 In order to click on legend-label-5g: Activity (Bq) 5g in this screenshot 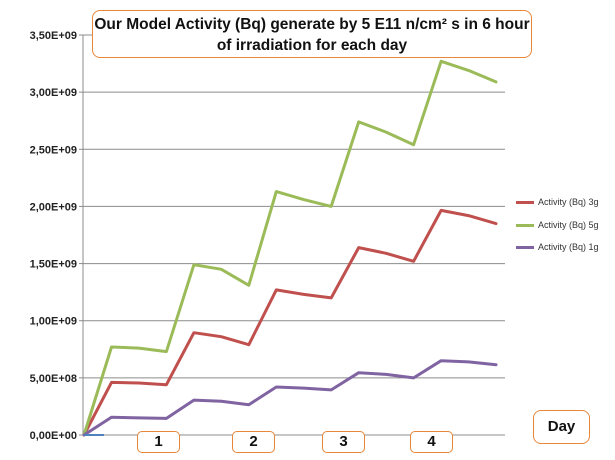, I will do `click(568, 225)`.